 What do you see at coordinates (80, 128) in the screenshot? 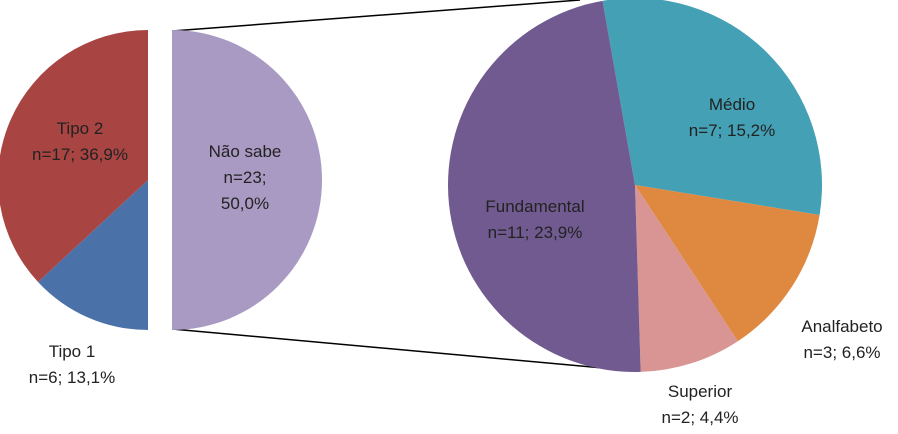
I see `label-text: Tipo 2` at bounding box center [80, 128].